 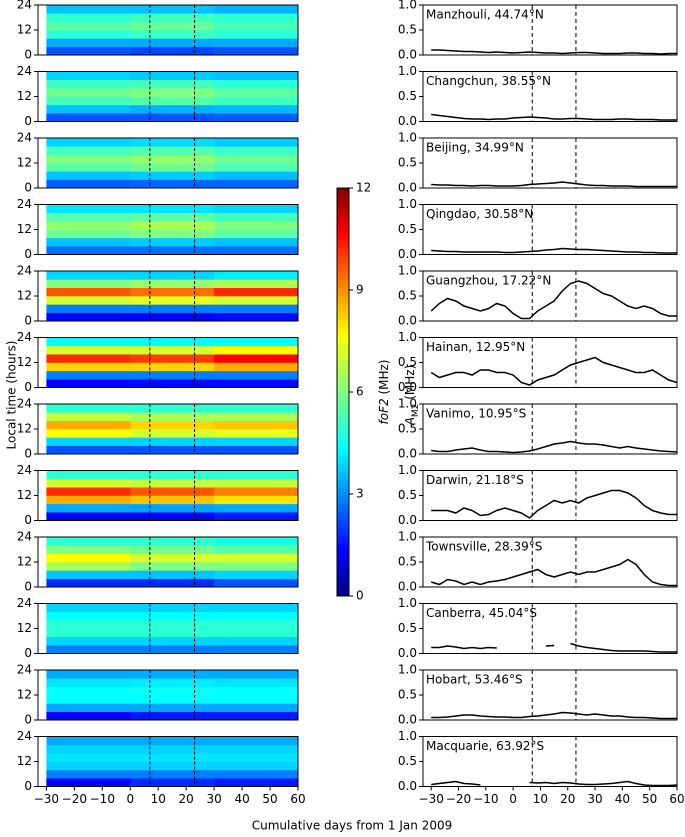 What do you see at coordinates (474, 680) in the screenshot?
I see `station-label: Hobart, 53.46°S` at bounding box center [474, 680].